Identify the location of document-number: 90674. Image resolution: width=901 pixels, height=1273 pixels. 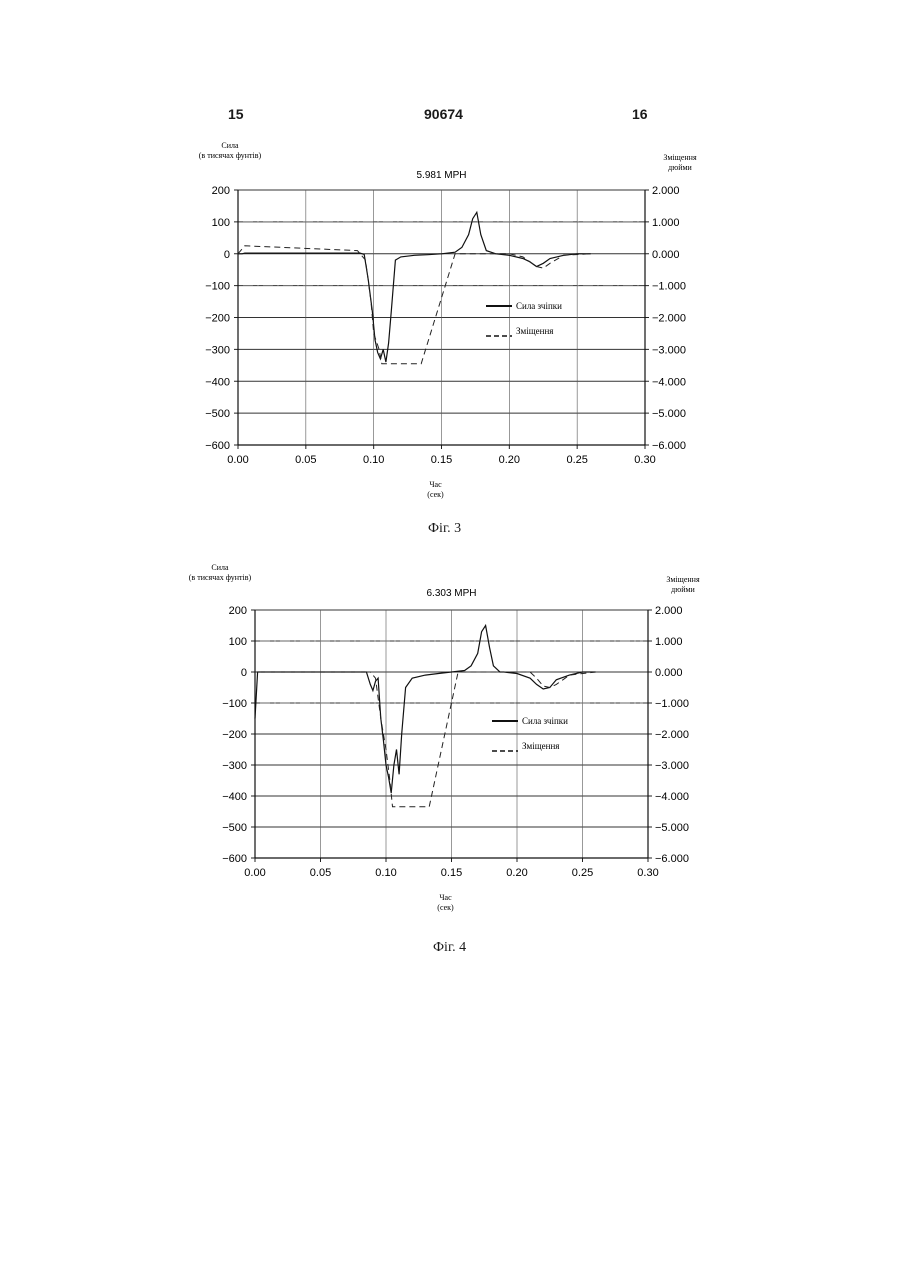
(443, 114).